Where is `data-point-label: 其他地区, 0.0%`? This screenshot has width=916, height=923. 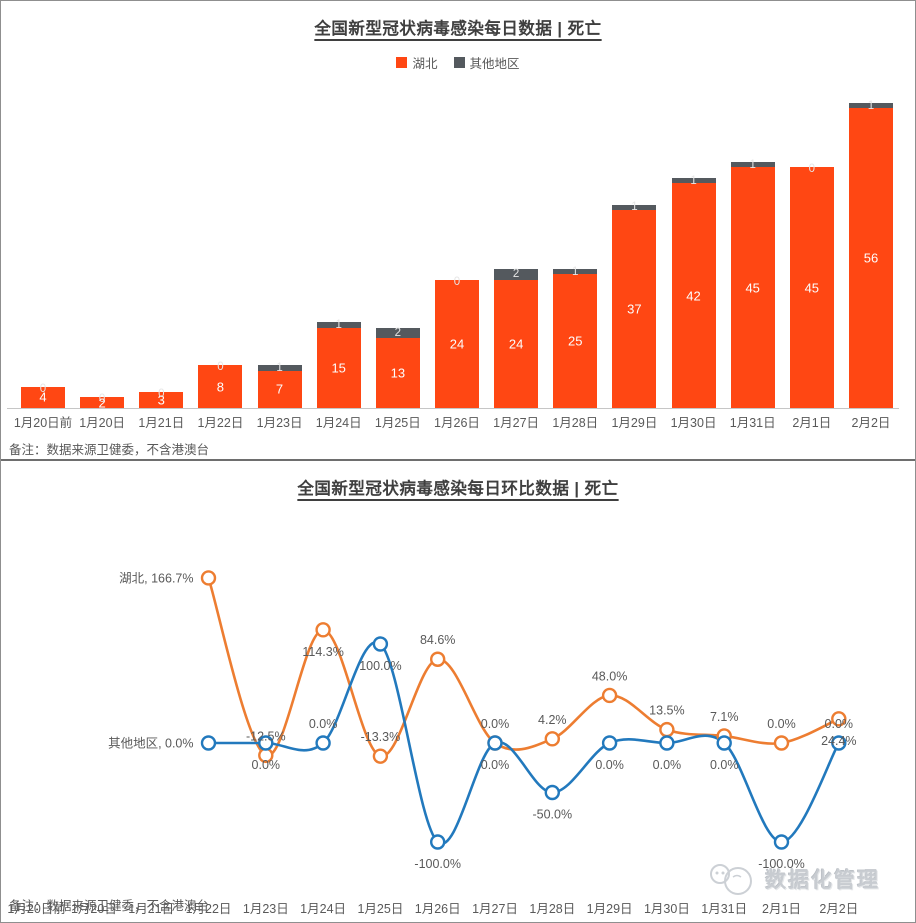
data-point-label: 其他地区, 0.0% is located at coordinates (150, 744).